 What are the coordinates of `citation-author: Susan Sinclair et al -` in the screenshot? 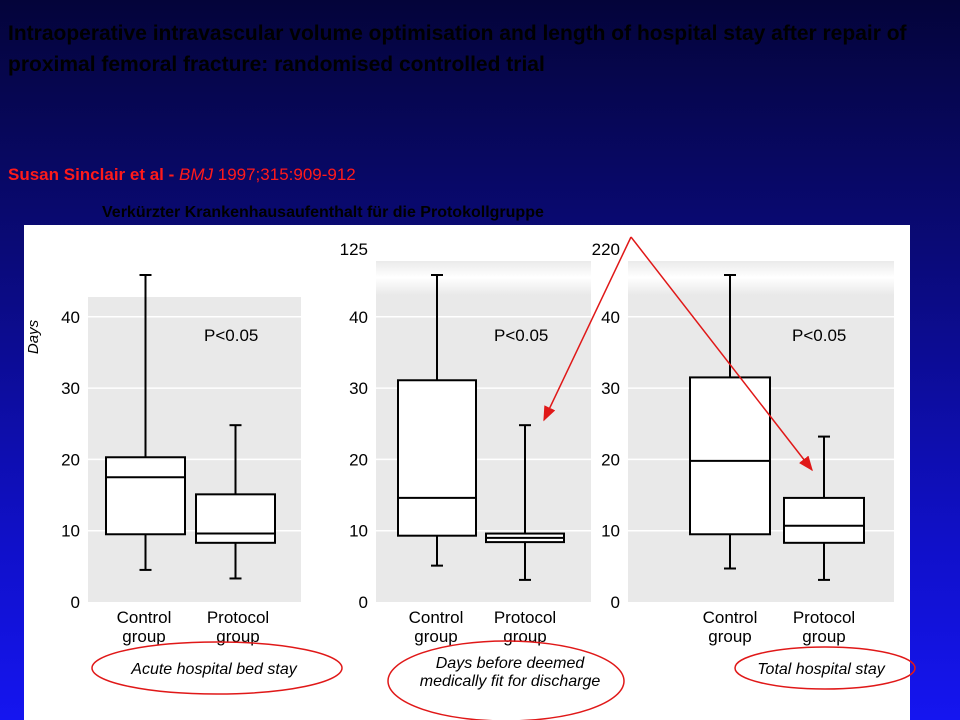 It's located at (94, 174).